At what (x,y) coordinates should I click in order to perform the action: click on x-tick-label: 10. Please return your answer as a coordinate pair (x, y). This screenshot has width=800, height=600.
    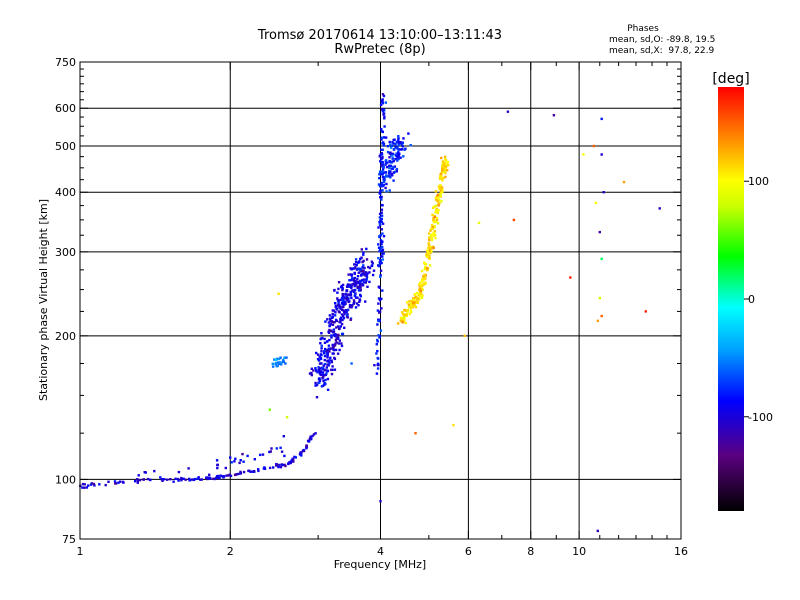
    Looking at the image, I should click on (579, 551).